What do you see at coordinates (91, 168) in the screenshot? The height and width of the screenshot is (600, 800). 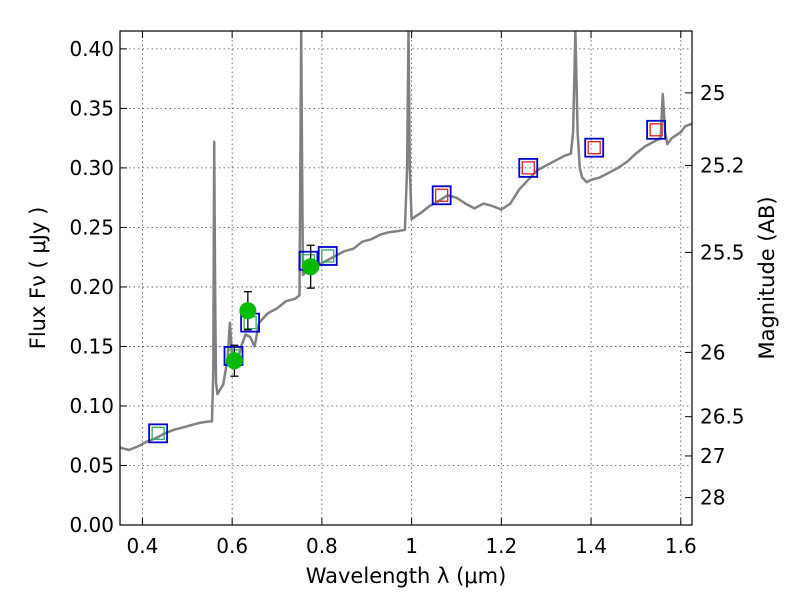 I see `y-tick-label: 0.30` at bounding box center [91, 168].